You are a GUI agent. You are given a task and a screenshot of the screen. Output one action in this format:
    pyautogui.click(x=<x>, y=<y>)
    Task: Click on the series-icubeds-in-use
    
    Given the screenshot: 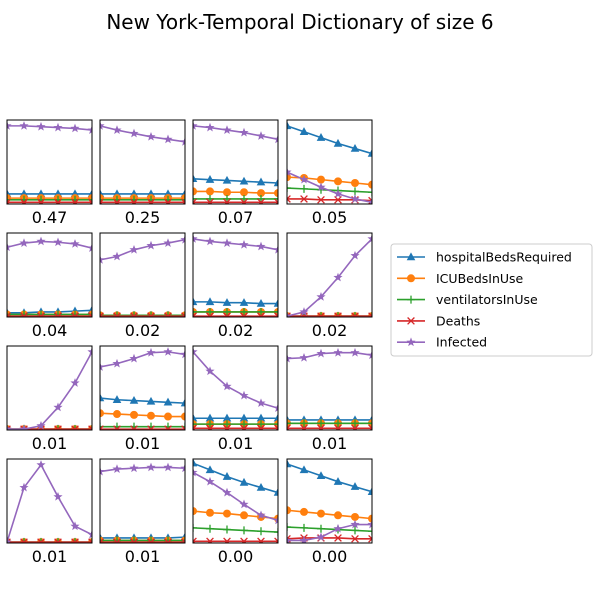 What is the action you would take?
    pyautogui.click(x=329, y=181)
    